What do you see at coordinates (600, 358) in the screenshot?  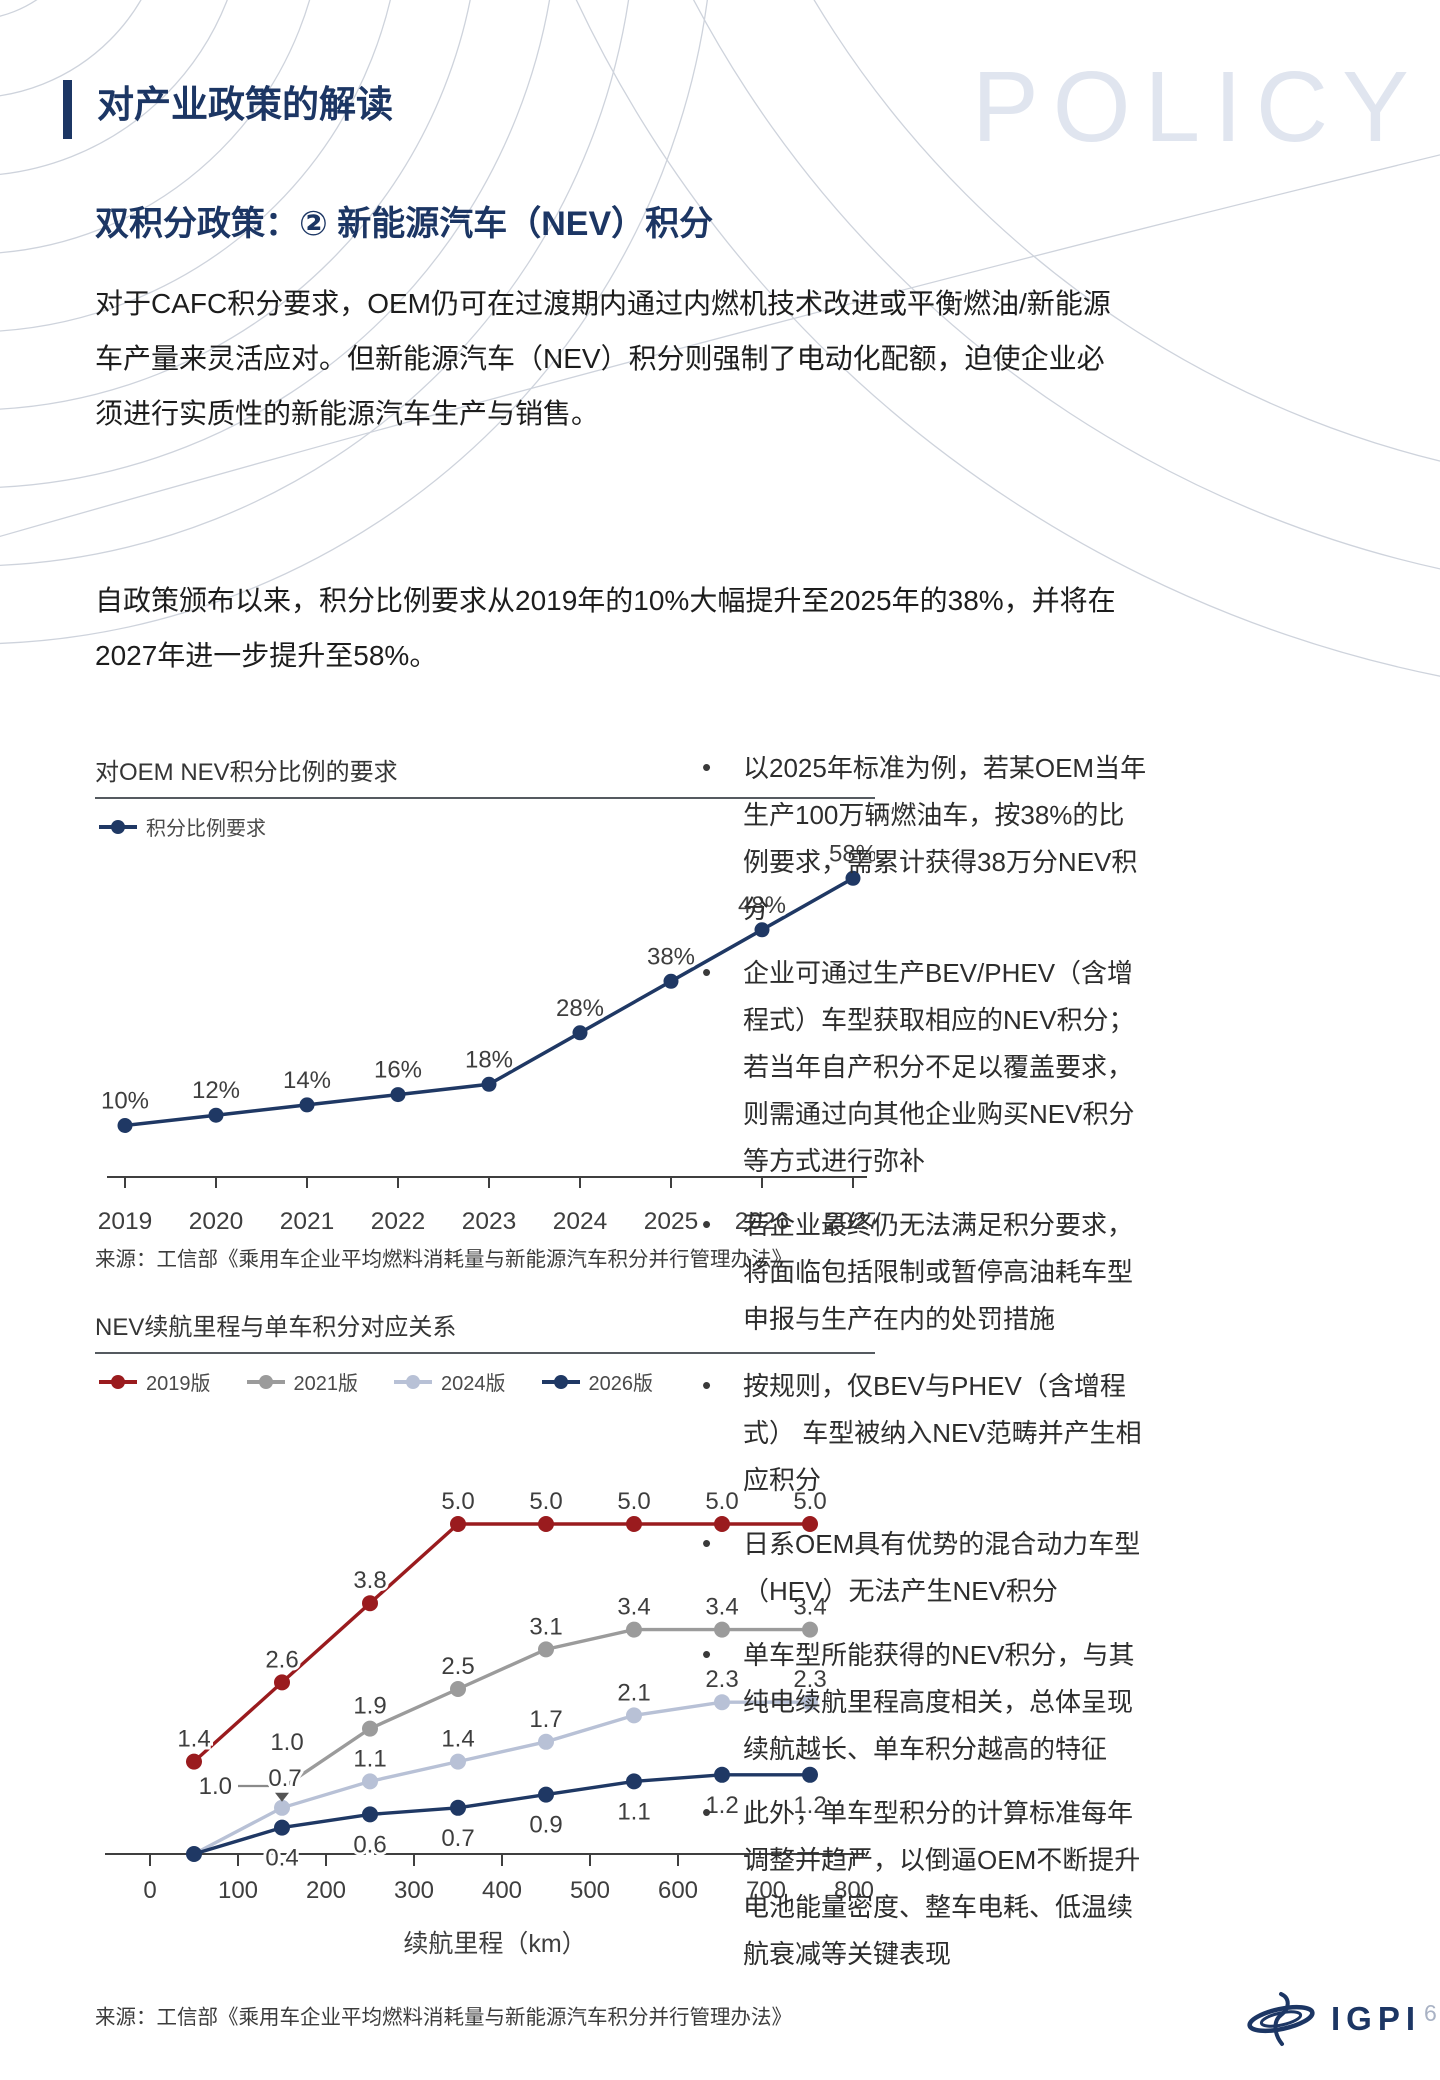 I see `paragraph-line: 车产量来灵活应对。但新能源汽车（NEV）积分则强制了电动化配额，迫使企业必` at bounding box center [600, 358].